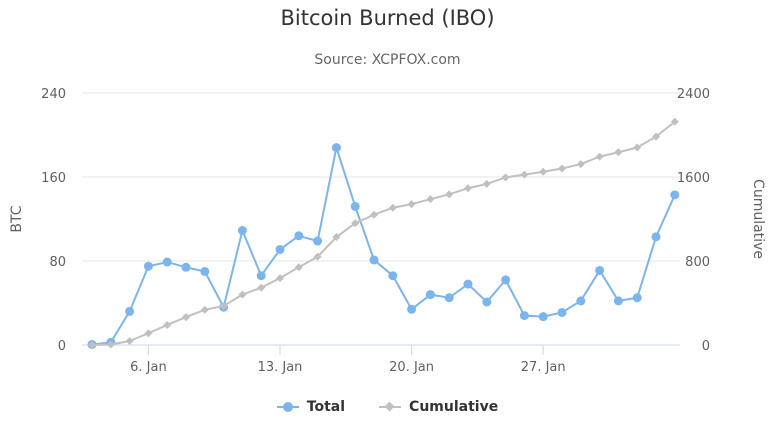 This screenshot has height=445, width=775. I want to click on left-tick-label: 240, so click(53, 94).